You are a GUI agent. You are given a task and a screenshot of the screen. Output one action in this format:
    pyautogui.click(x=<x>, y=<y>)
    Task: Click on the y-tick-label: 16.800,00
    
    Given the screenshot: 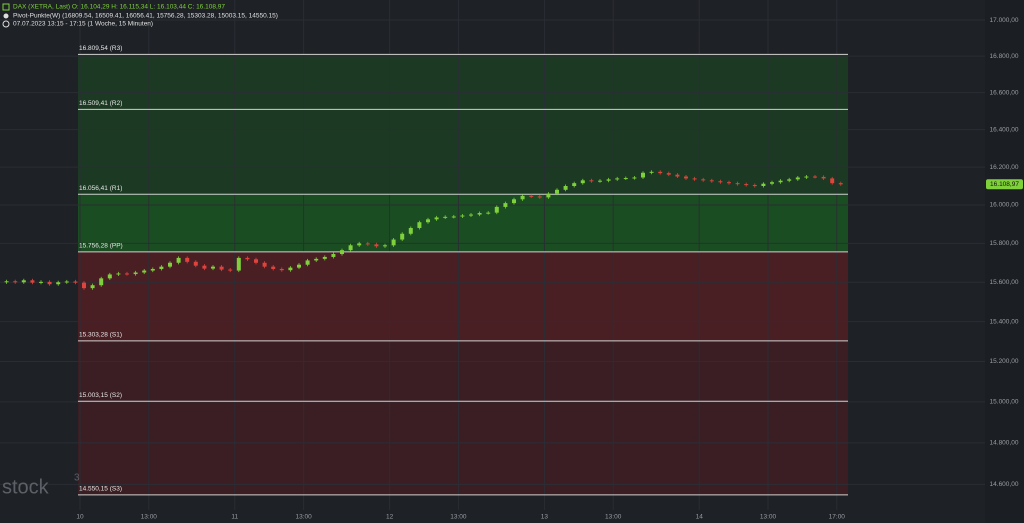 What is the action you would take?
    pyautogui.click(x=1004, y=56)
    